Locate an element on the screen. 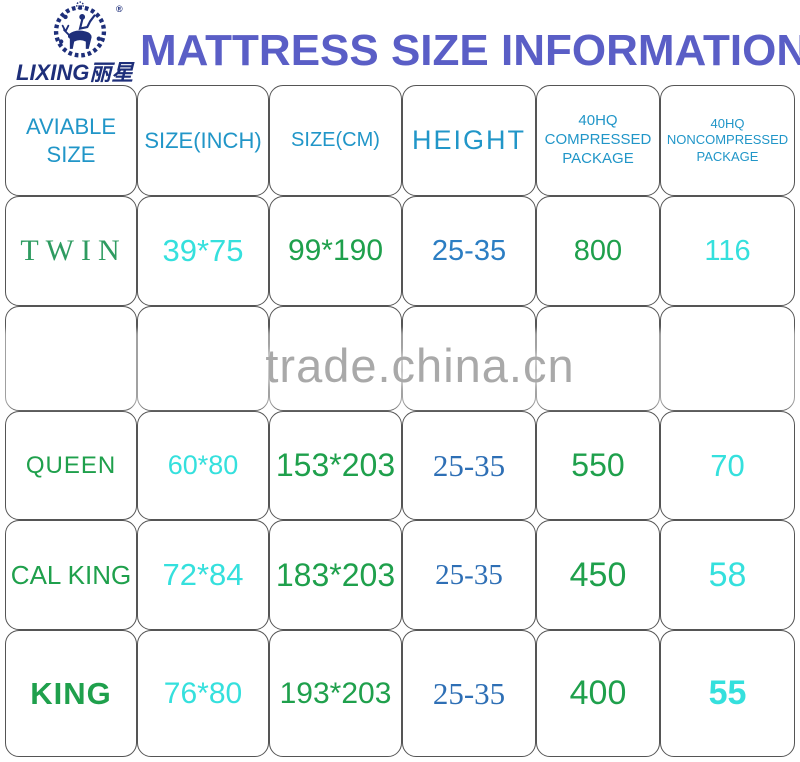 This screenshot has height=762, width=800. deer-rider-emblem-icon is located at coordinates (80, 29).